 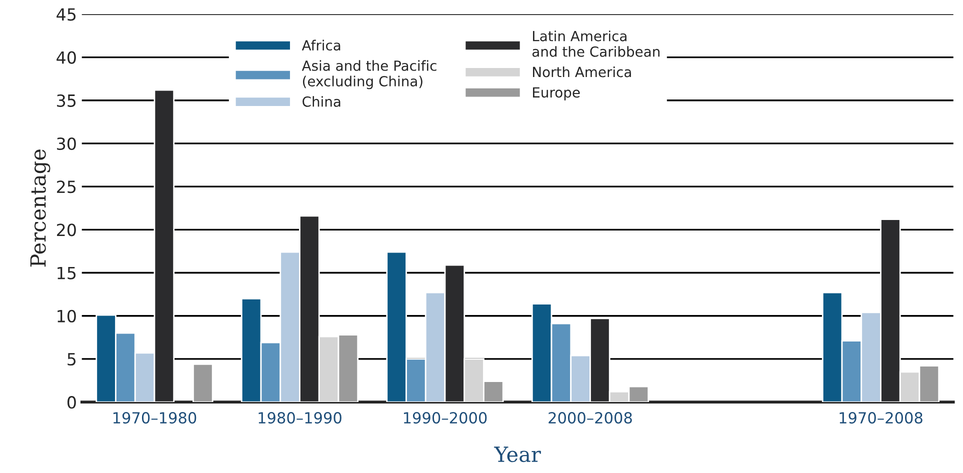 I want to click on x-tick-label: 1990–2000, so click(x=445, y=418).